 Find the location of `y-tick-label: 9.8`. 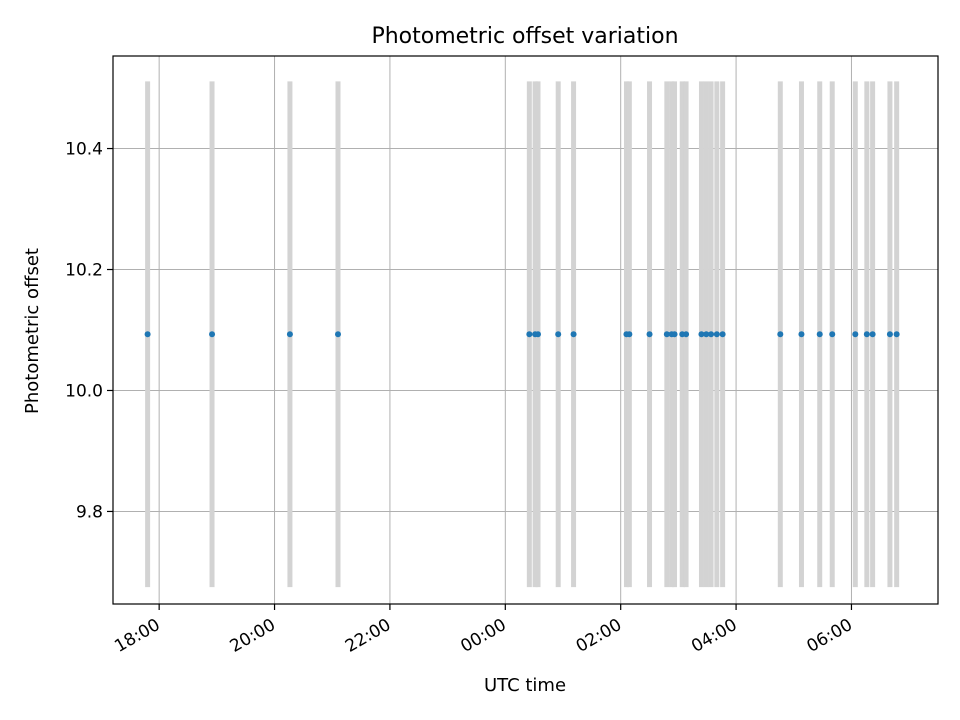

y-tick-label: 9.8 is located at coordinates (89, 512).